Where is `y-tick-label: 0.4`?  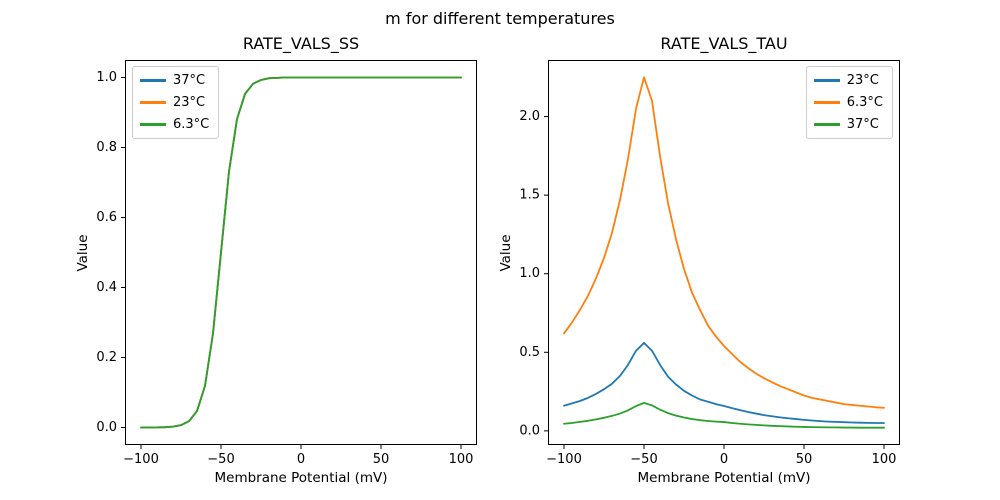 y-tick-label: 0.4 is located at coordinates (106, 287).